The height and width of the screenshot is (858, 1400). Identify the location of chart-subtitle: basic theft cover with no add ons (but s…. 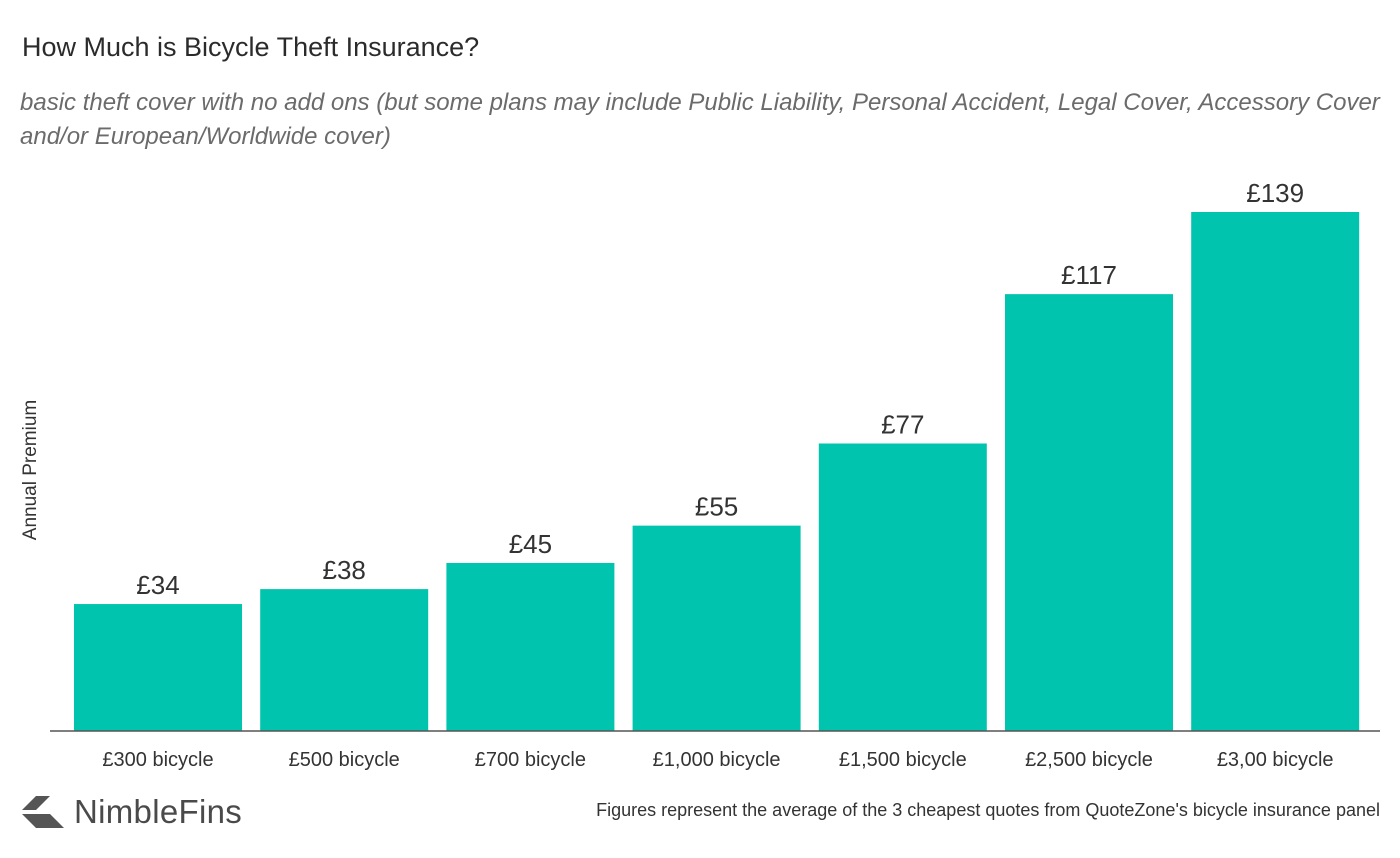
(700, 119).